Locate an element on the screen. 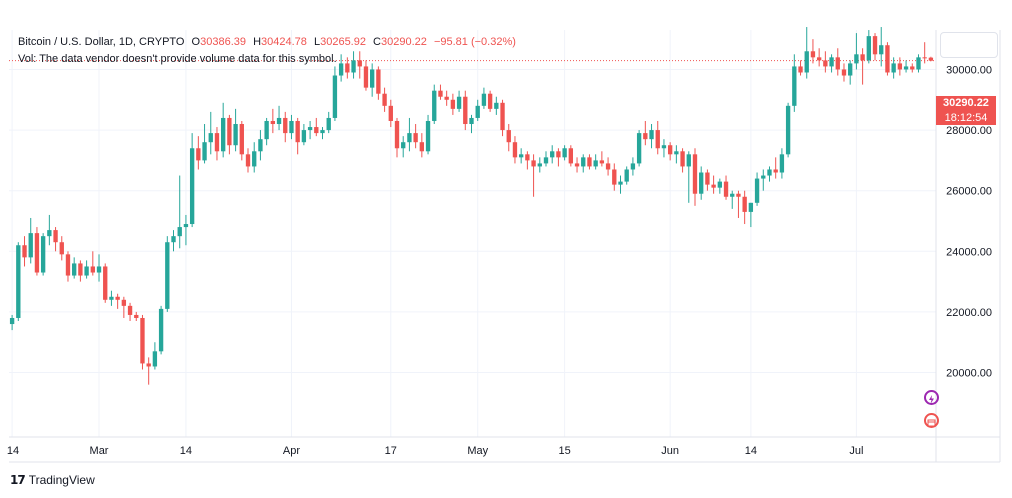 This screenshot has height=498, width=1012. lightning-icon is located at coordinates (931, 397).